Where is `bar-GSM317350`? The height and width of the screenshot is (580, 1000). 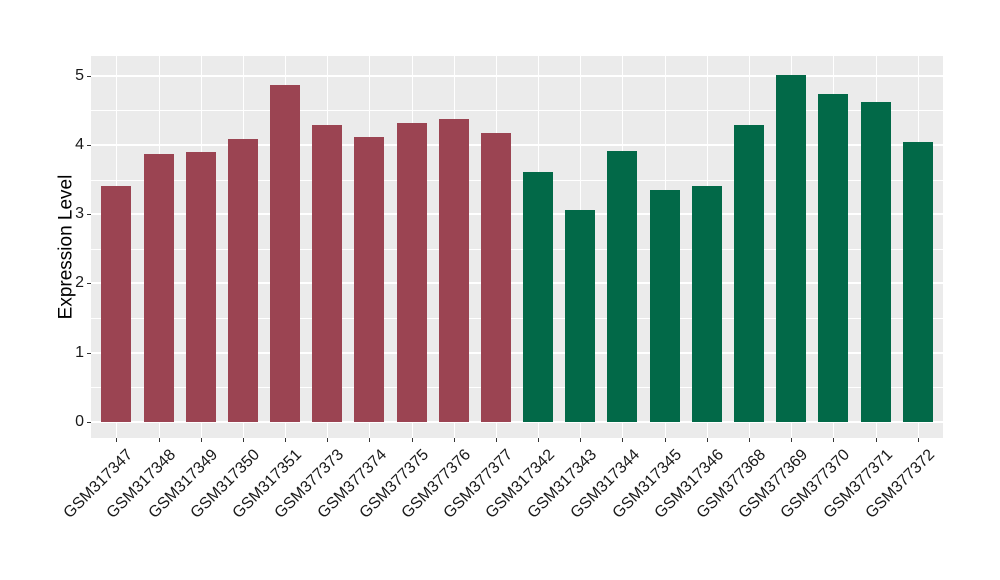 bar-GSM317350 is located at coordinates (242, 280).